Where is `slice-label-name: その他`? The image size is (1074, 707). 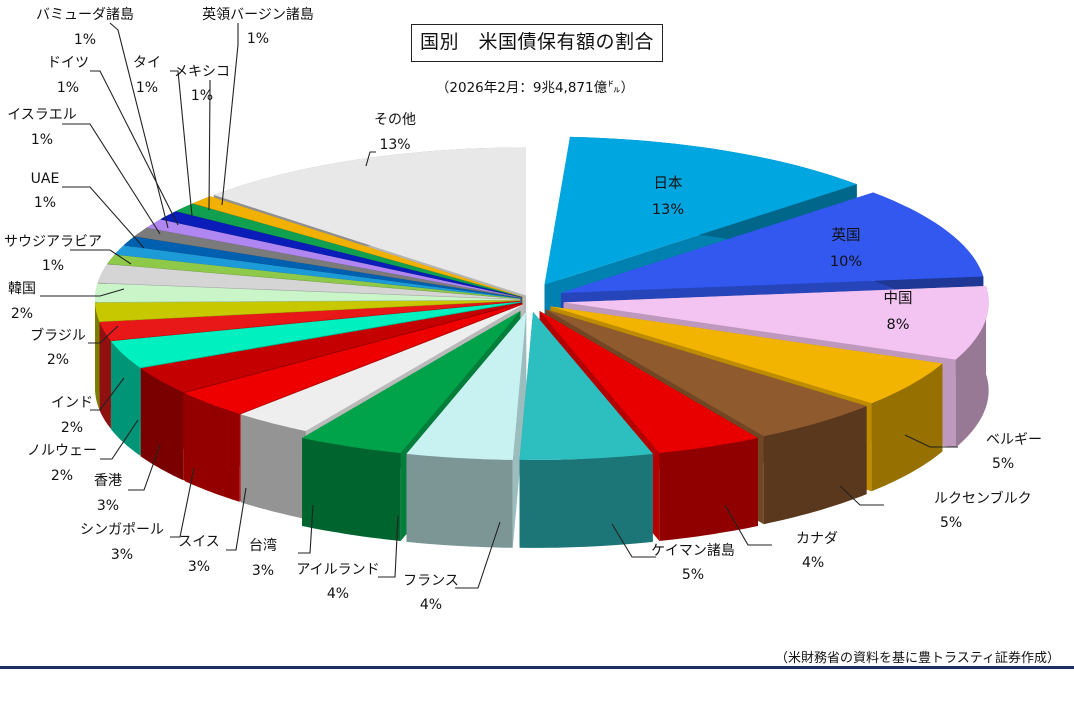
slice-label-name: その他 is located at coordinates (395, 120).